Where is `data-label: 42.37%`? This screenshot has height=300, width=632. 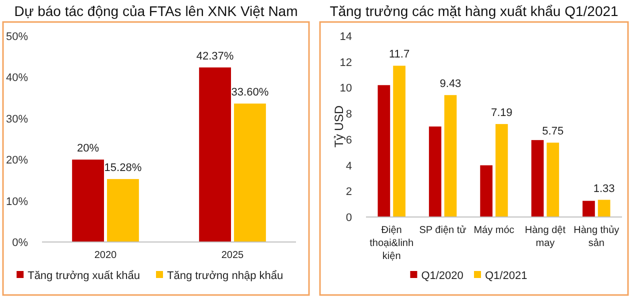
data-label: 42.37% is located at coordinates (215, 56).